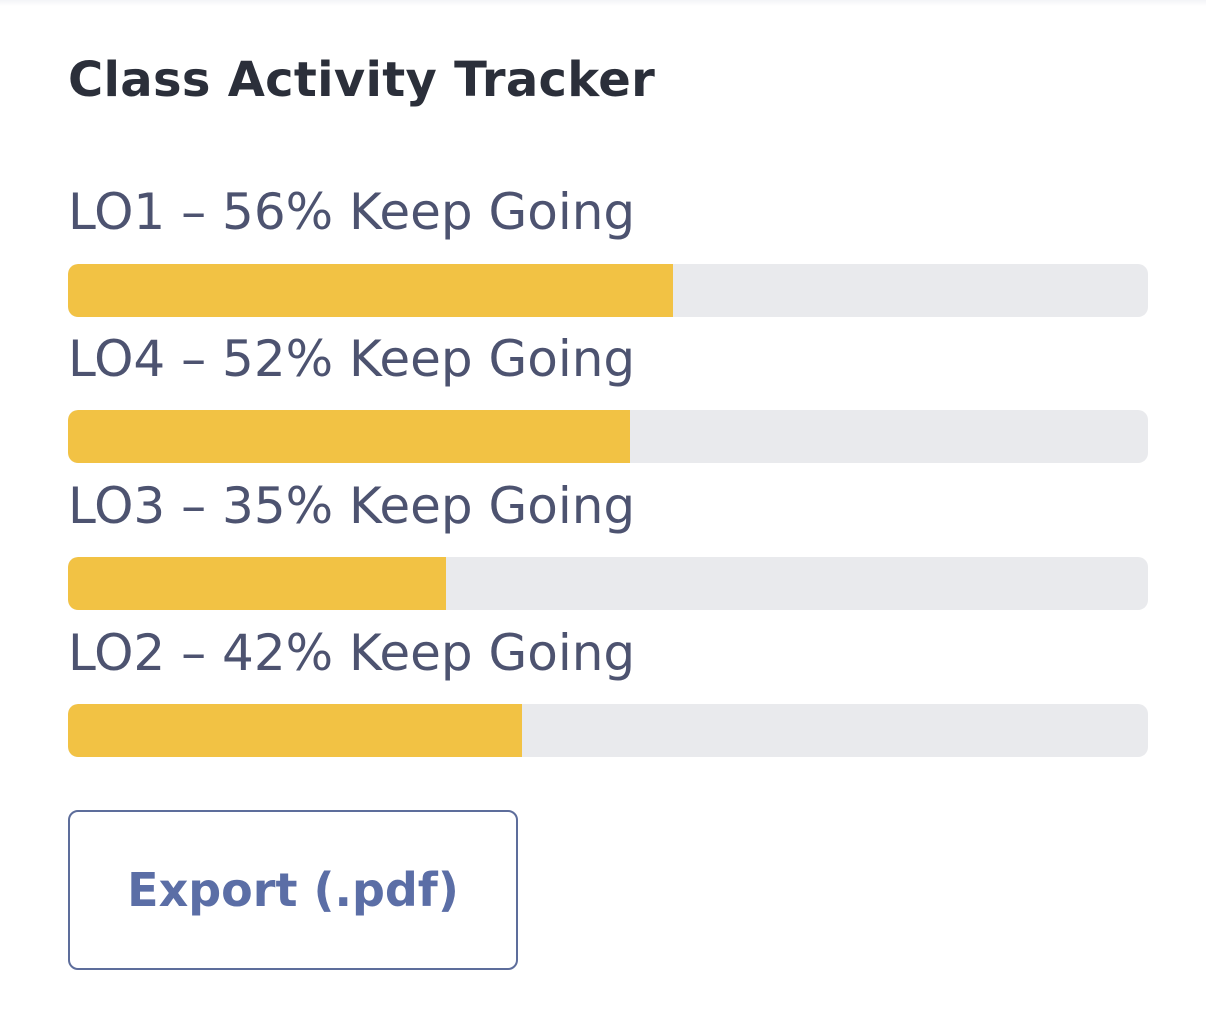 The height and width of the screenshot is (1020, 1206). What do you see at coordinates (603, 3) in the screenshot?
I see `top-divider` at bounding box center [603, 3].